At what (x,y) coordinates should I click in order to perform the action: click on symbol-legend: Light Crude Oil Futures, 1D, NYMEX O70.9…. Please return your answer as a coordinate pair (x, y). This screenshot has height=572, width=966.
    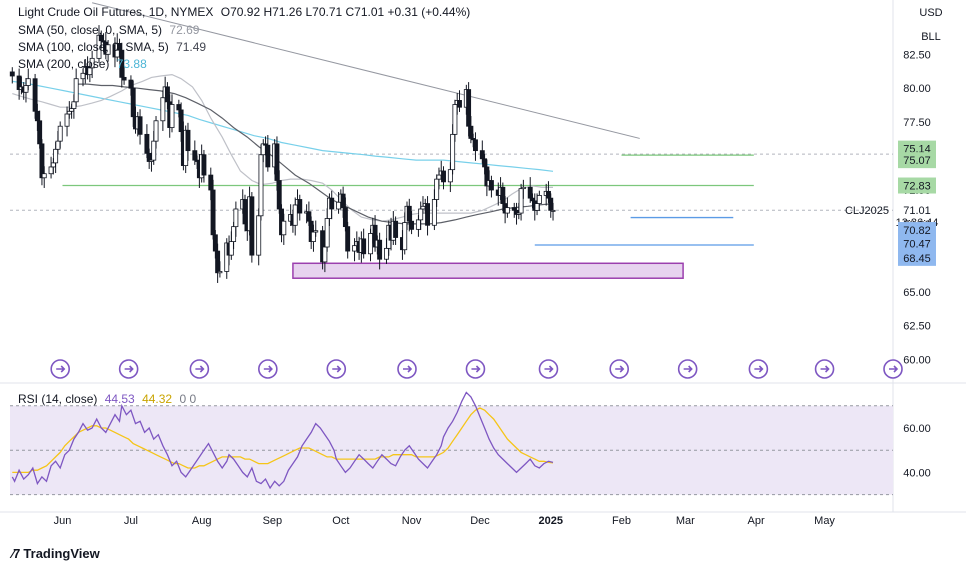
    Looking at the image, I should click on (244, 12).